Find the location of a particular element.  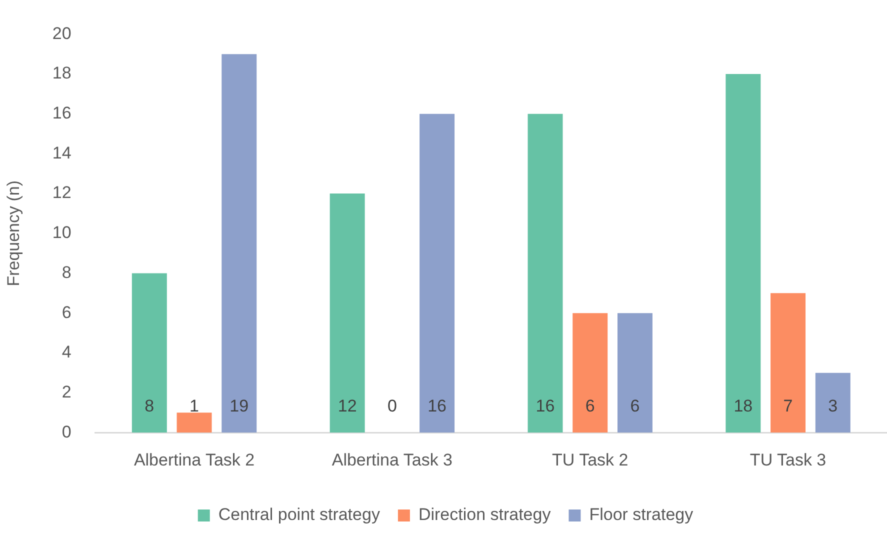

x-tick-label: Albertina Task 3 is located at coordinates (392, 460).